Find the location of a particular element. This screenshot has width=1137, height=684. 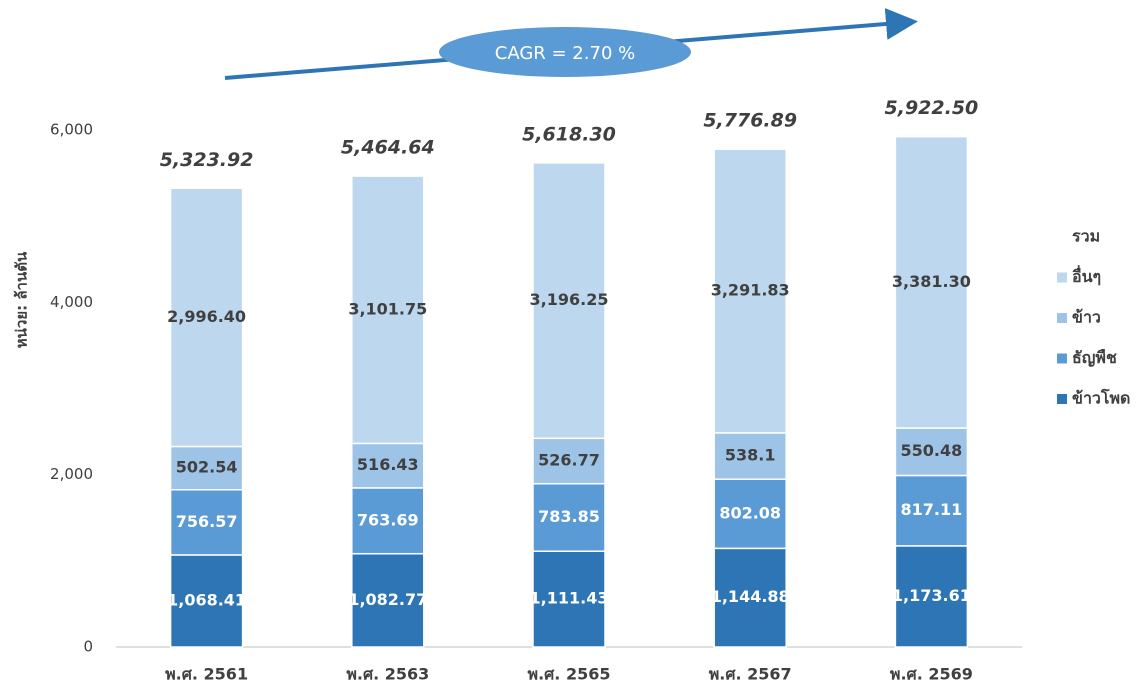

data-label: 502.54 is located at coordinates (207, 467).